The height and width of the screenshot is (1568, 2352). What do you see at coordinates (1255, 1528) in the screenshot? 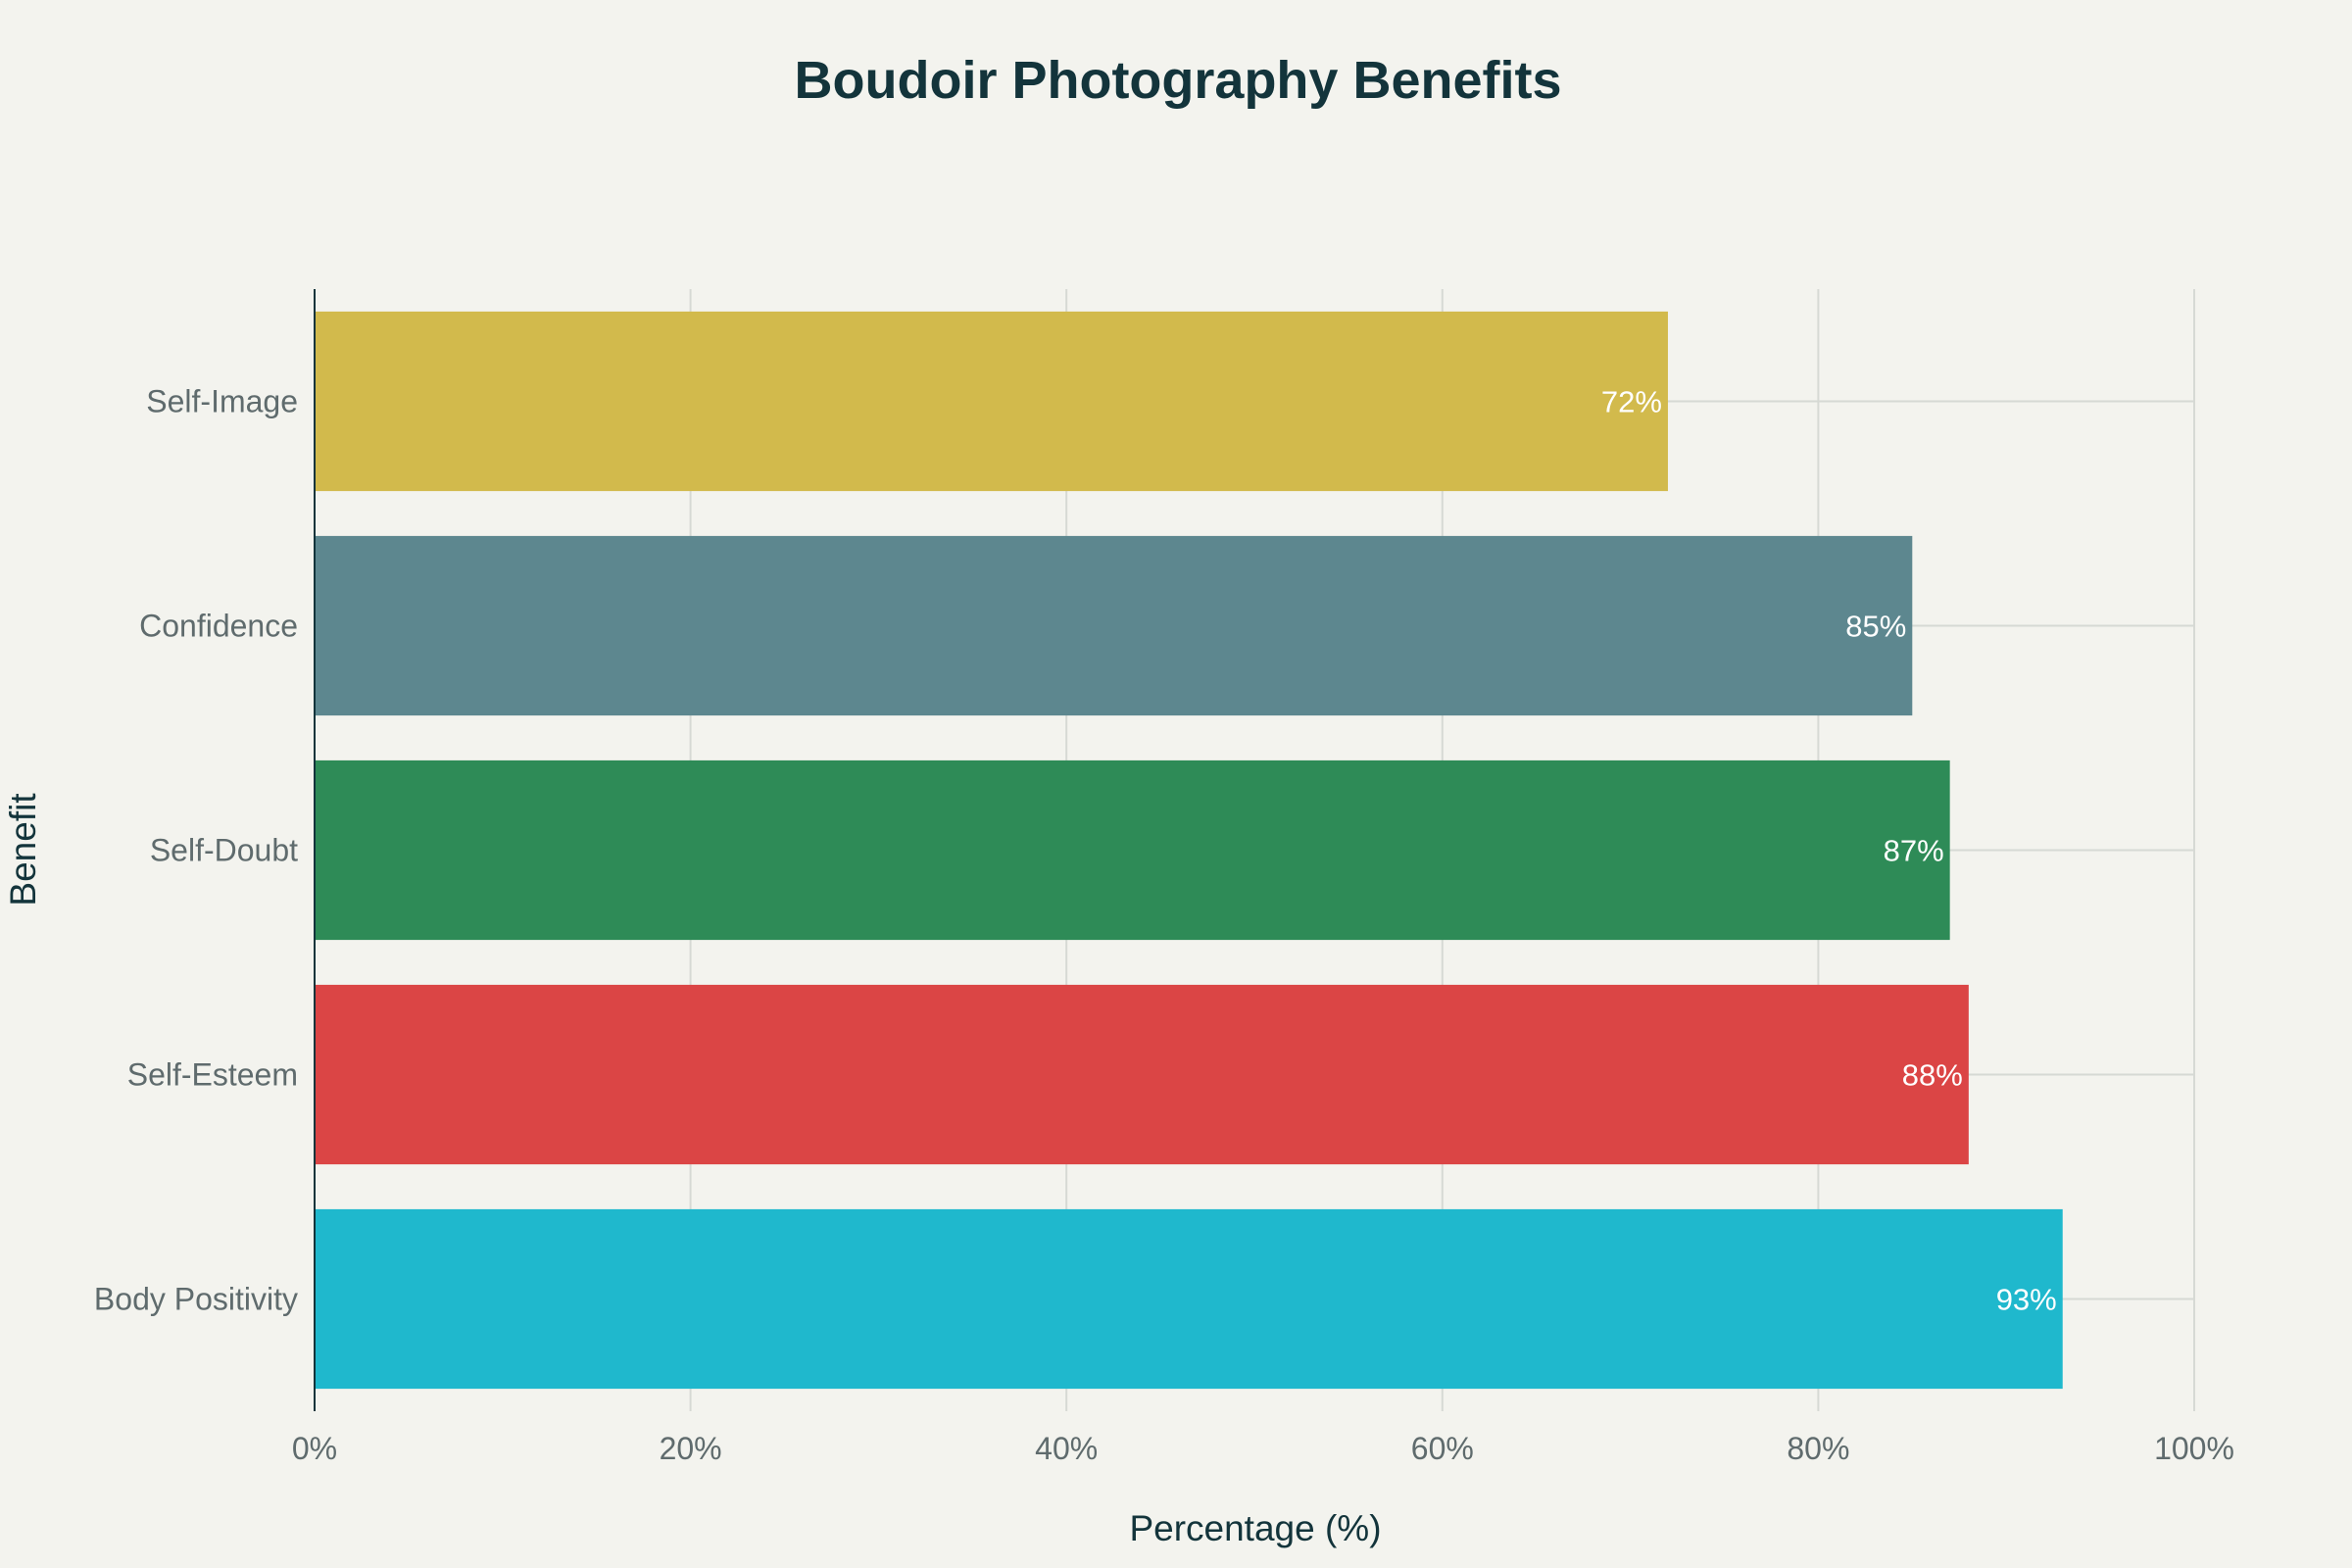
I see `x-axis-title: Percentage (%)` at bounding box center [1255, 1528].